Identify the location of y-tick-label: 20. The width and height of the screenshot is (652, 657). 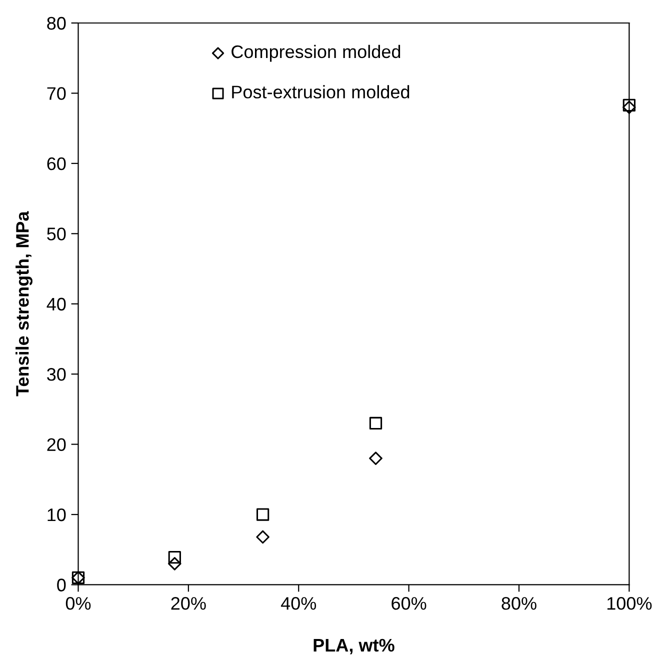
(56, 445).